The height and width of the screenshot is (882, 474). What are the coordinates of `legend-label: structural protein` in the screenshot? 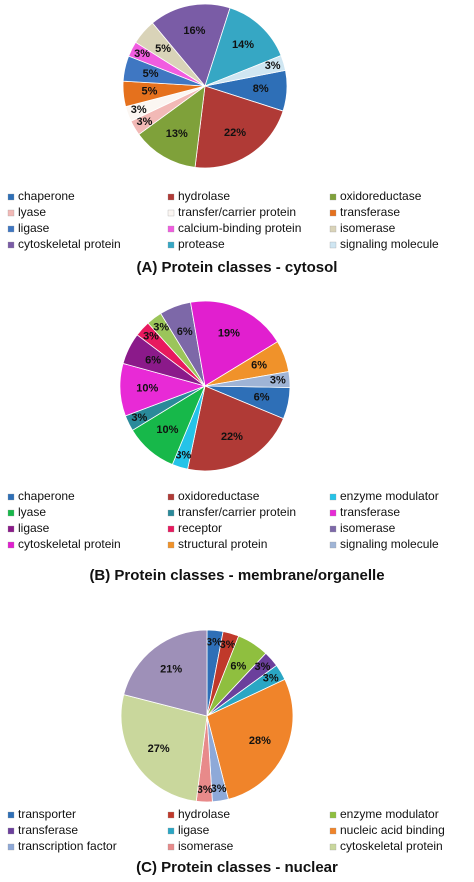 It's located at (222, 544).